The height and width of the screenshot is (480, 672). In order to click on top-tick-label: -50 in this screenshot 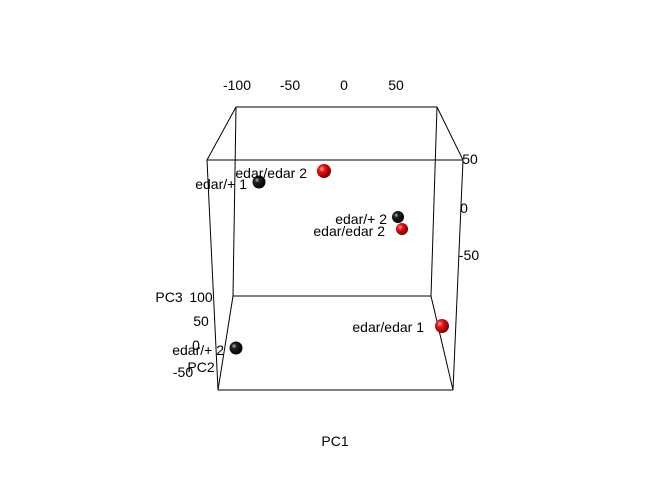, I will do `click(290, 85)`.